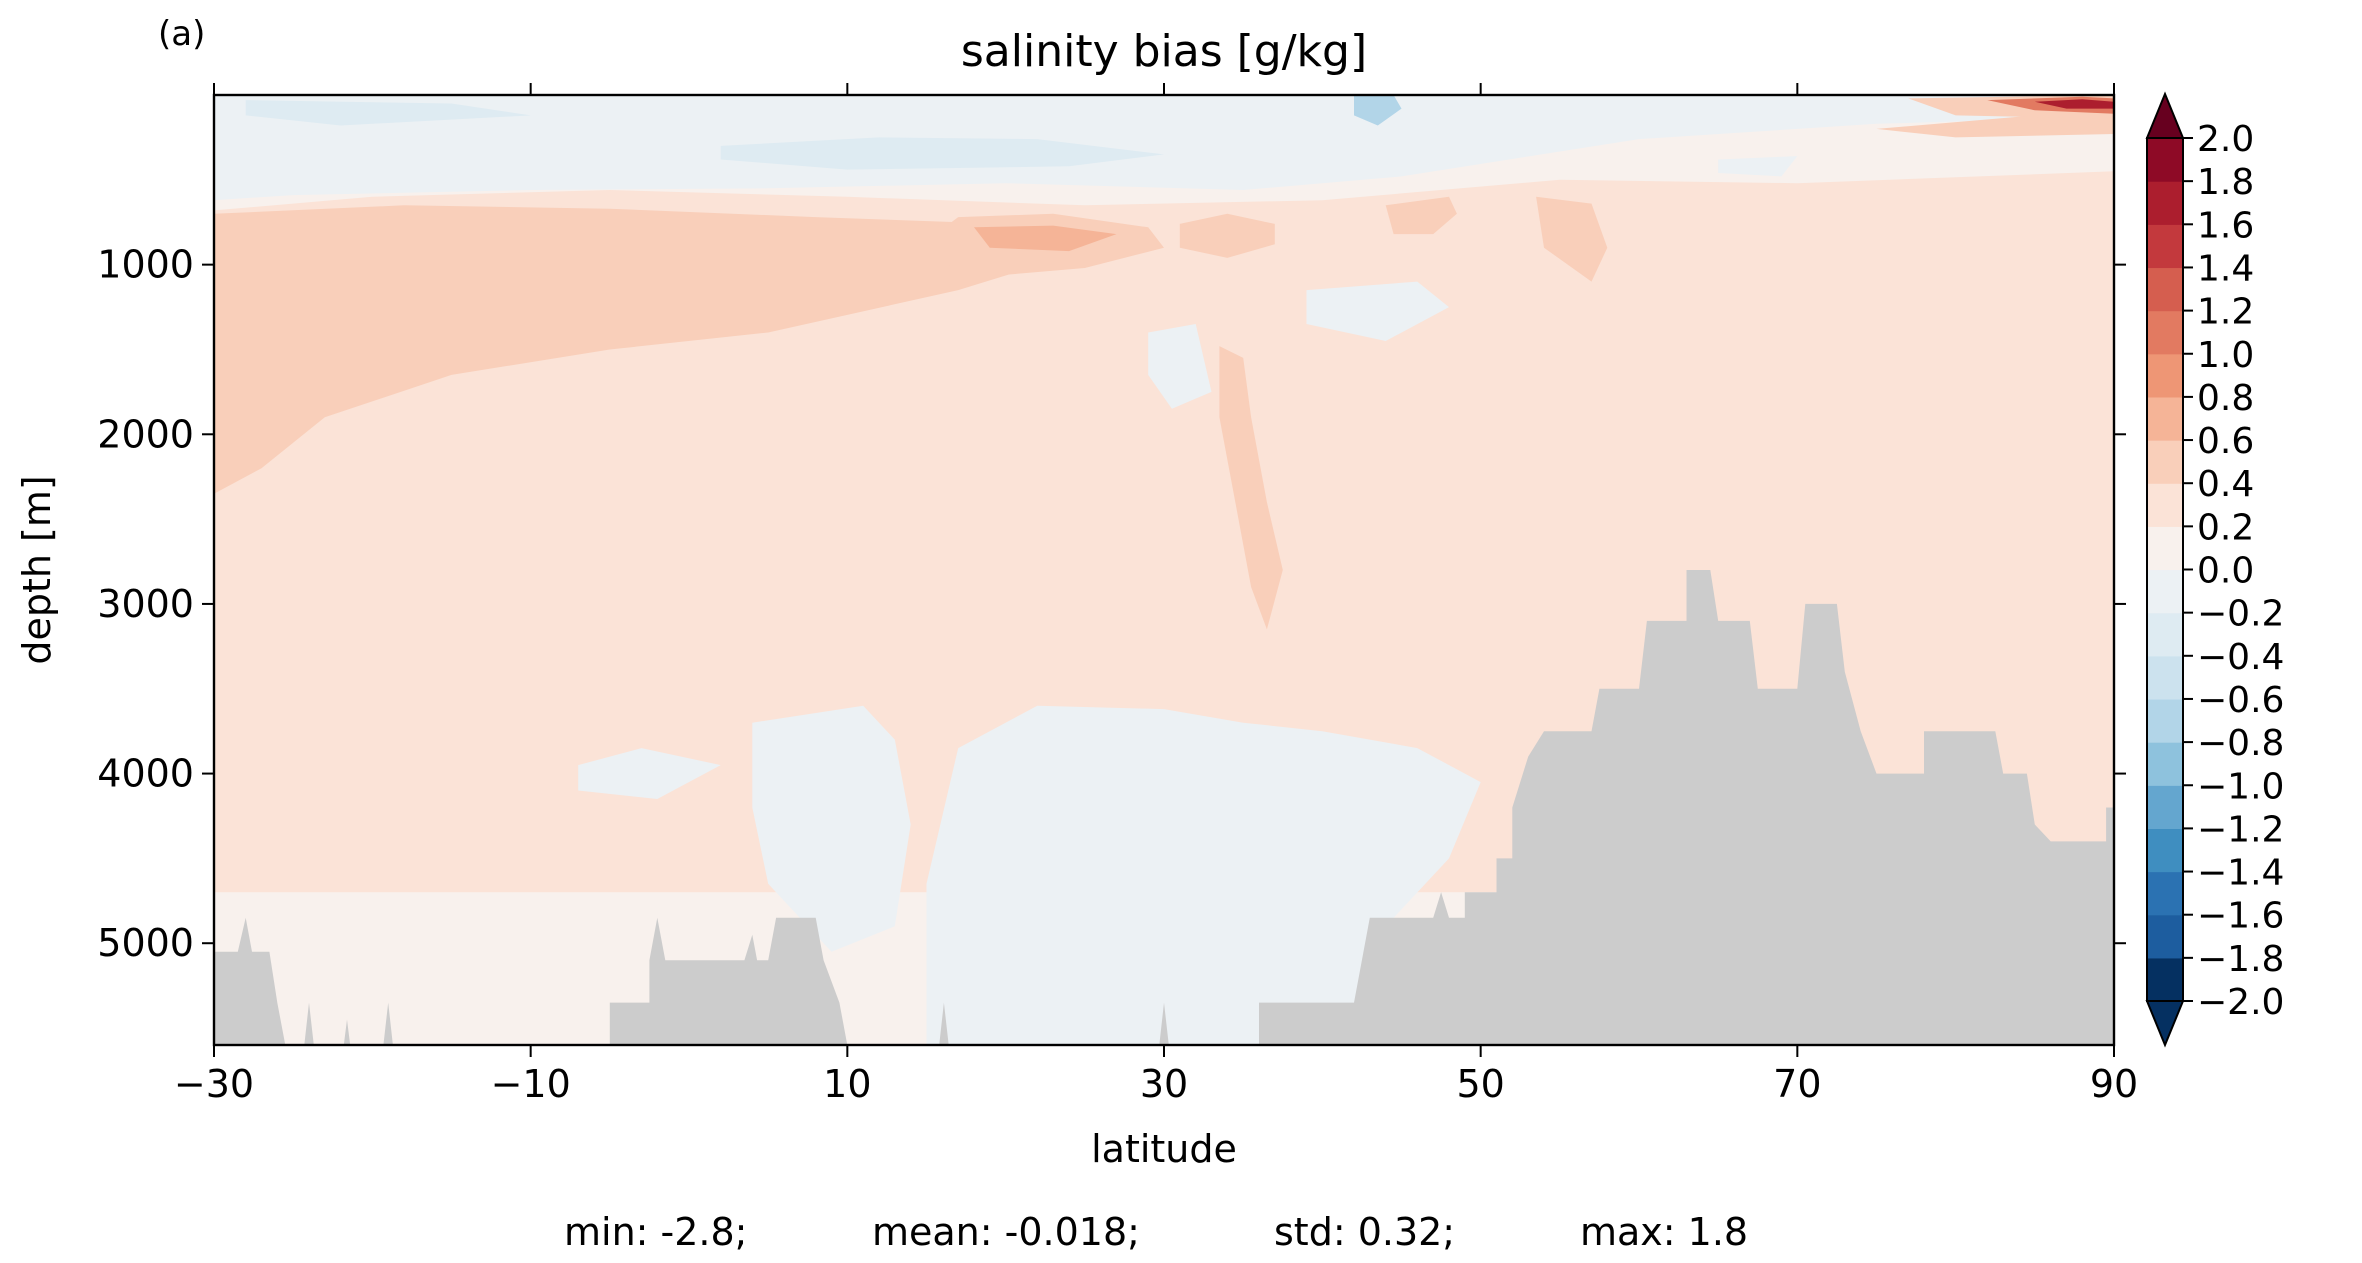 The width and height of the screenshot is (2362, 1263). What do you see at coordinates (2225, 571) in the screenshot?
I see `colorbar-tick-label: 0.0` at bounding box center [2225, 571].